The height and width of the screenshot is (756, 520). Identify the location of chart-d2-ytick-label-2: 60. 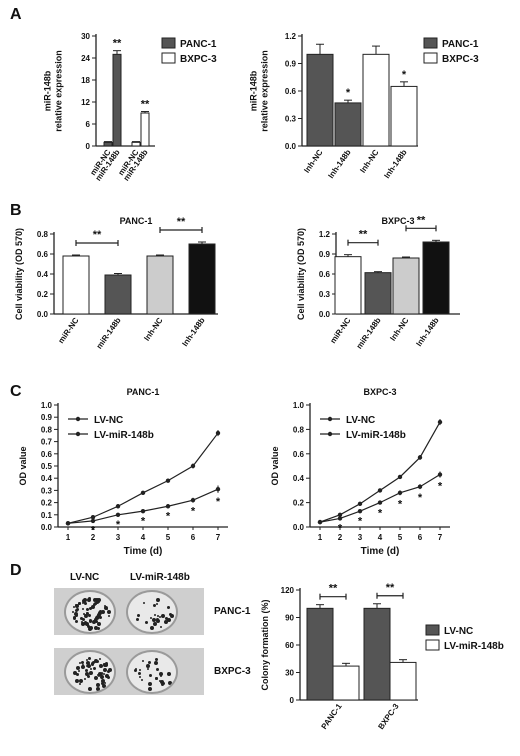
(289, 645).